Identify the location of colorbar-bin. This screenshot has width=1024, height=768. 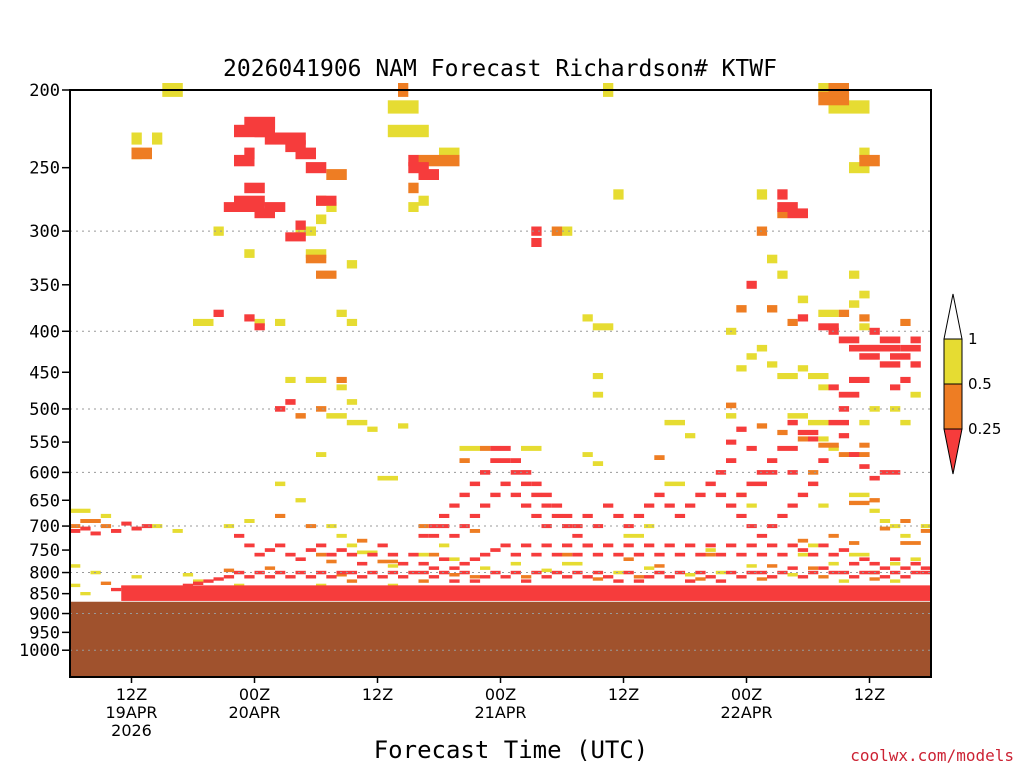
(953, 406).